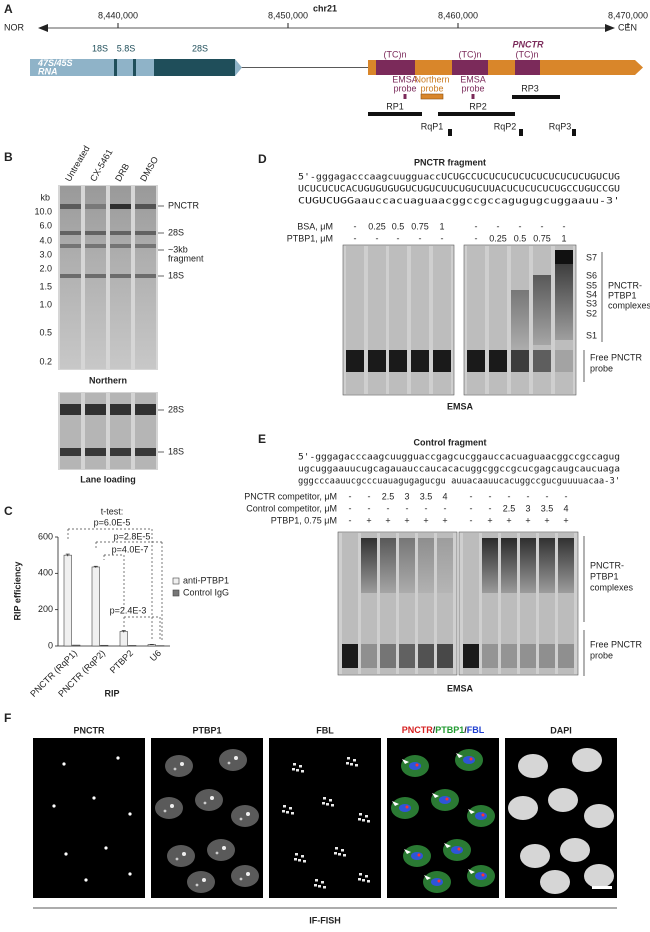  What do you see at coordinates (406, 496) in the screenshot?
I see `lane-value: 3` at bounding box center [406, 496].